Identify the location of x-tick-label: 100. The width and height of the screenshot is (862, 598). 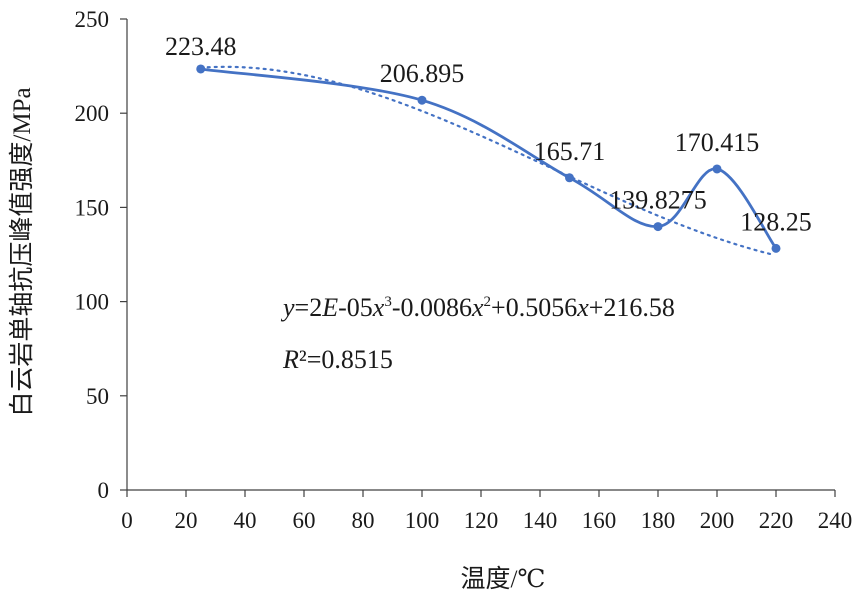
(422, 520).